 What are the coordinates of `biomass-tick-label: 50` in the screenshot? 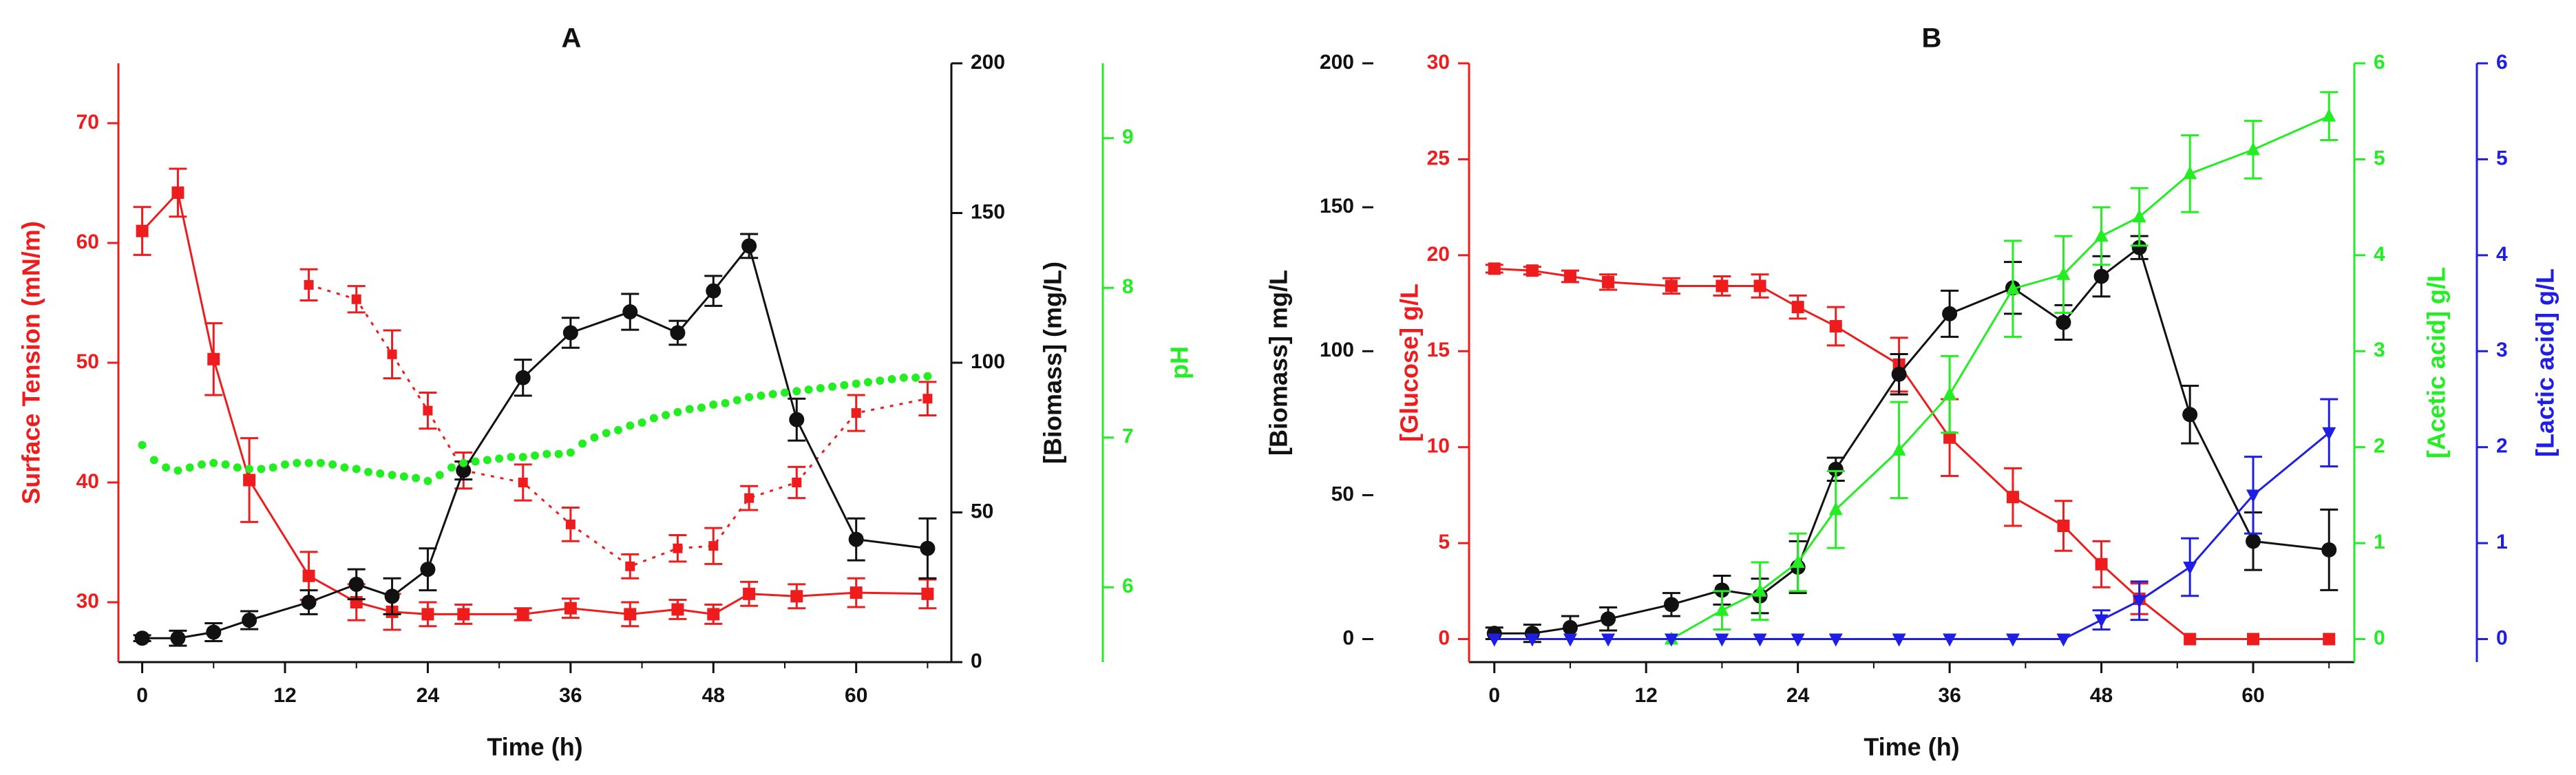 It's located at (982, 511).